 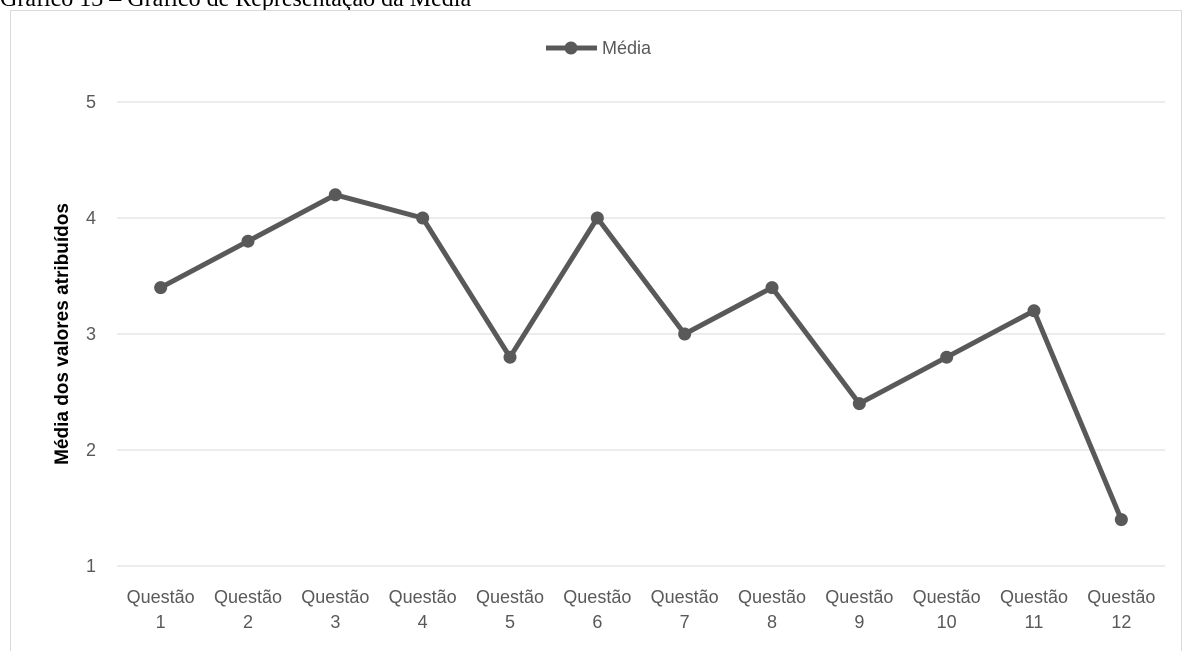 I want to click on y-tick-label: 3, so click(x=91, y=334).